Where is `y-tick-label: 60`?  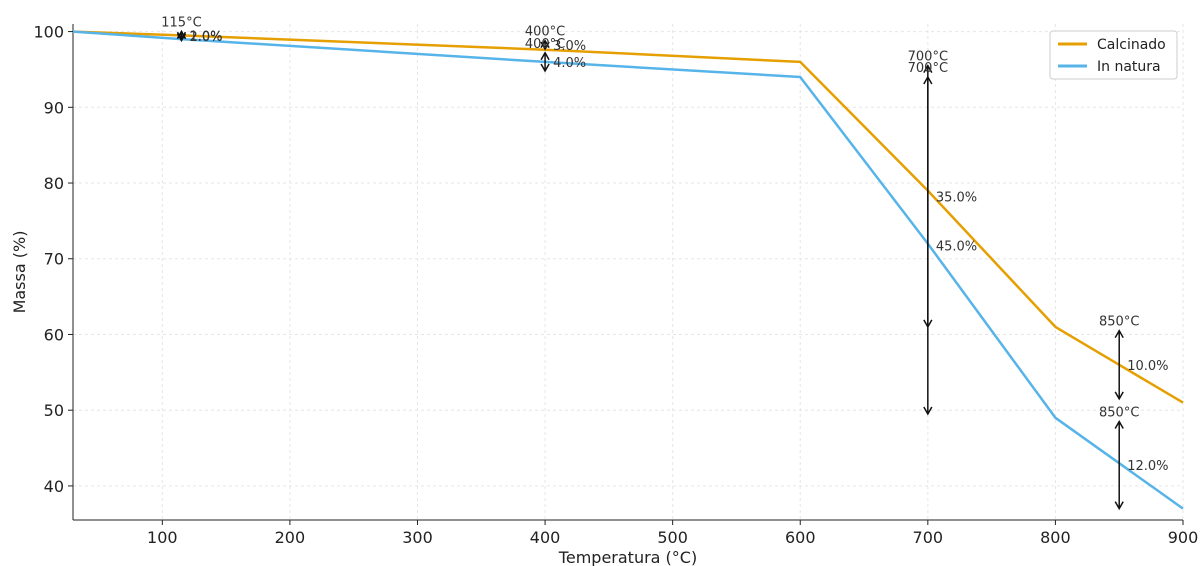
y-tick-label: 60 is located at coordinates (54, 334).